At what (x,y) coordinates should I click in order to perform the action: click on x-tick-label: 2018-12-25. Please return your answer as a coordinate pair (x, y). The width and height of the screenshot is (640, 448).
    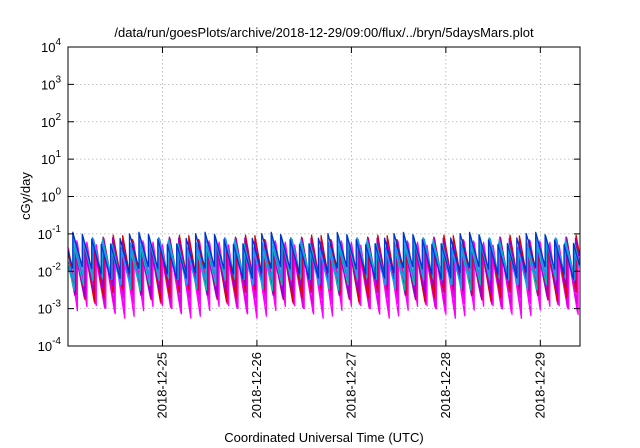
    Looking at the image, I should click on (161, 385).